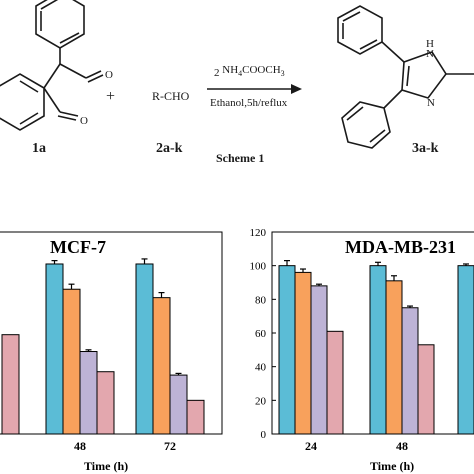 Image resolution: width=474 pixels, height=474 pixels. What do you see at coordinates (39, 148) in the screenshot?
I see `reactant1-label: 1a` at bounding box center [39, 148].